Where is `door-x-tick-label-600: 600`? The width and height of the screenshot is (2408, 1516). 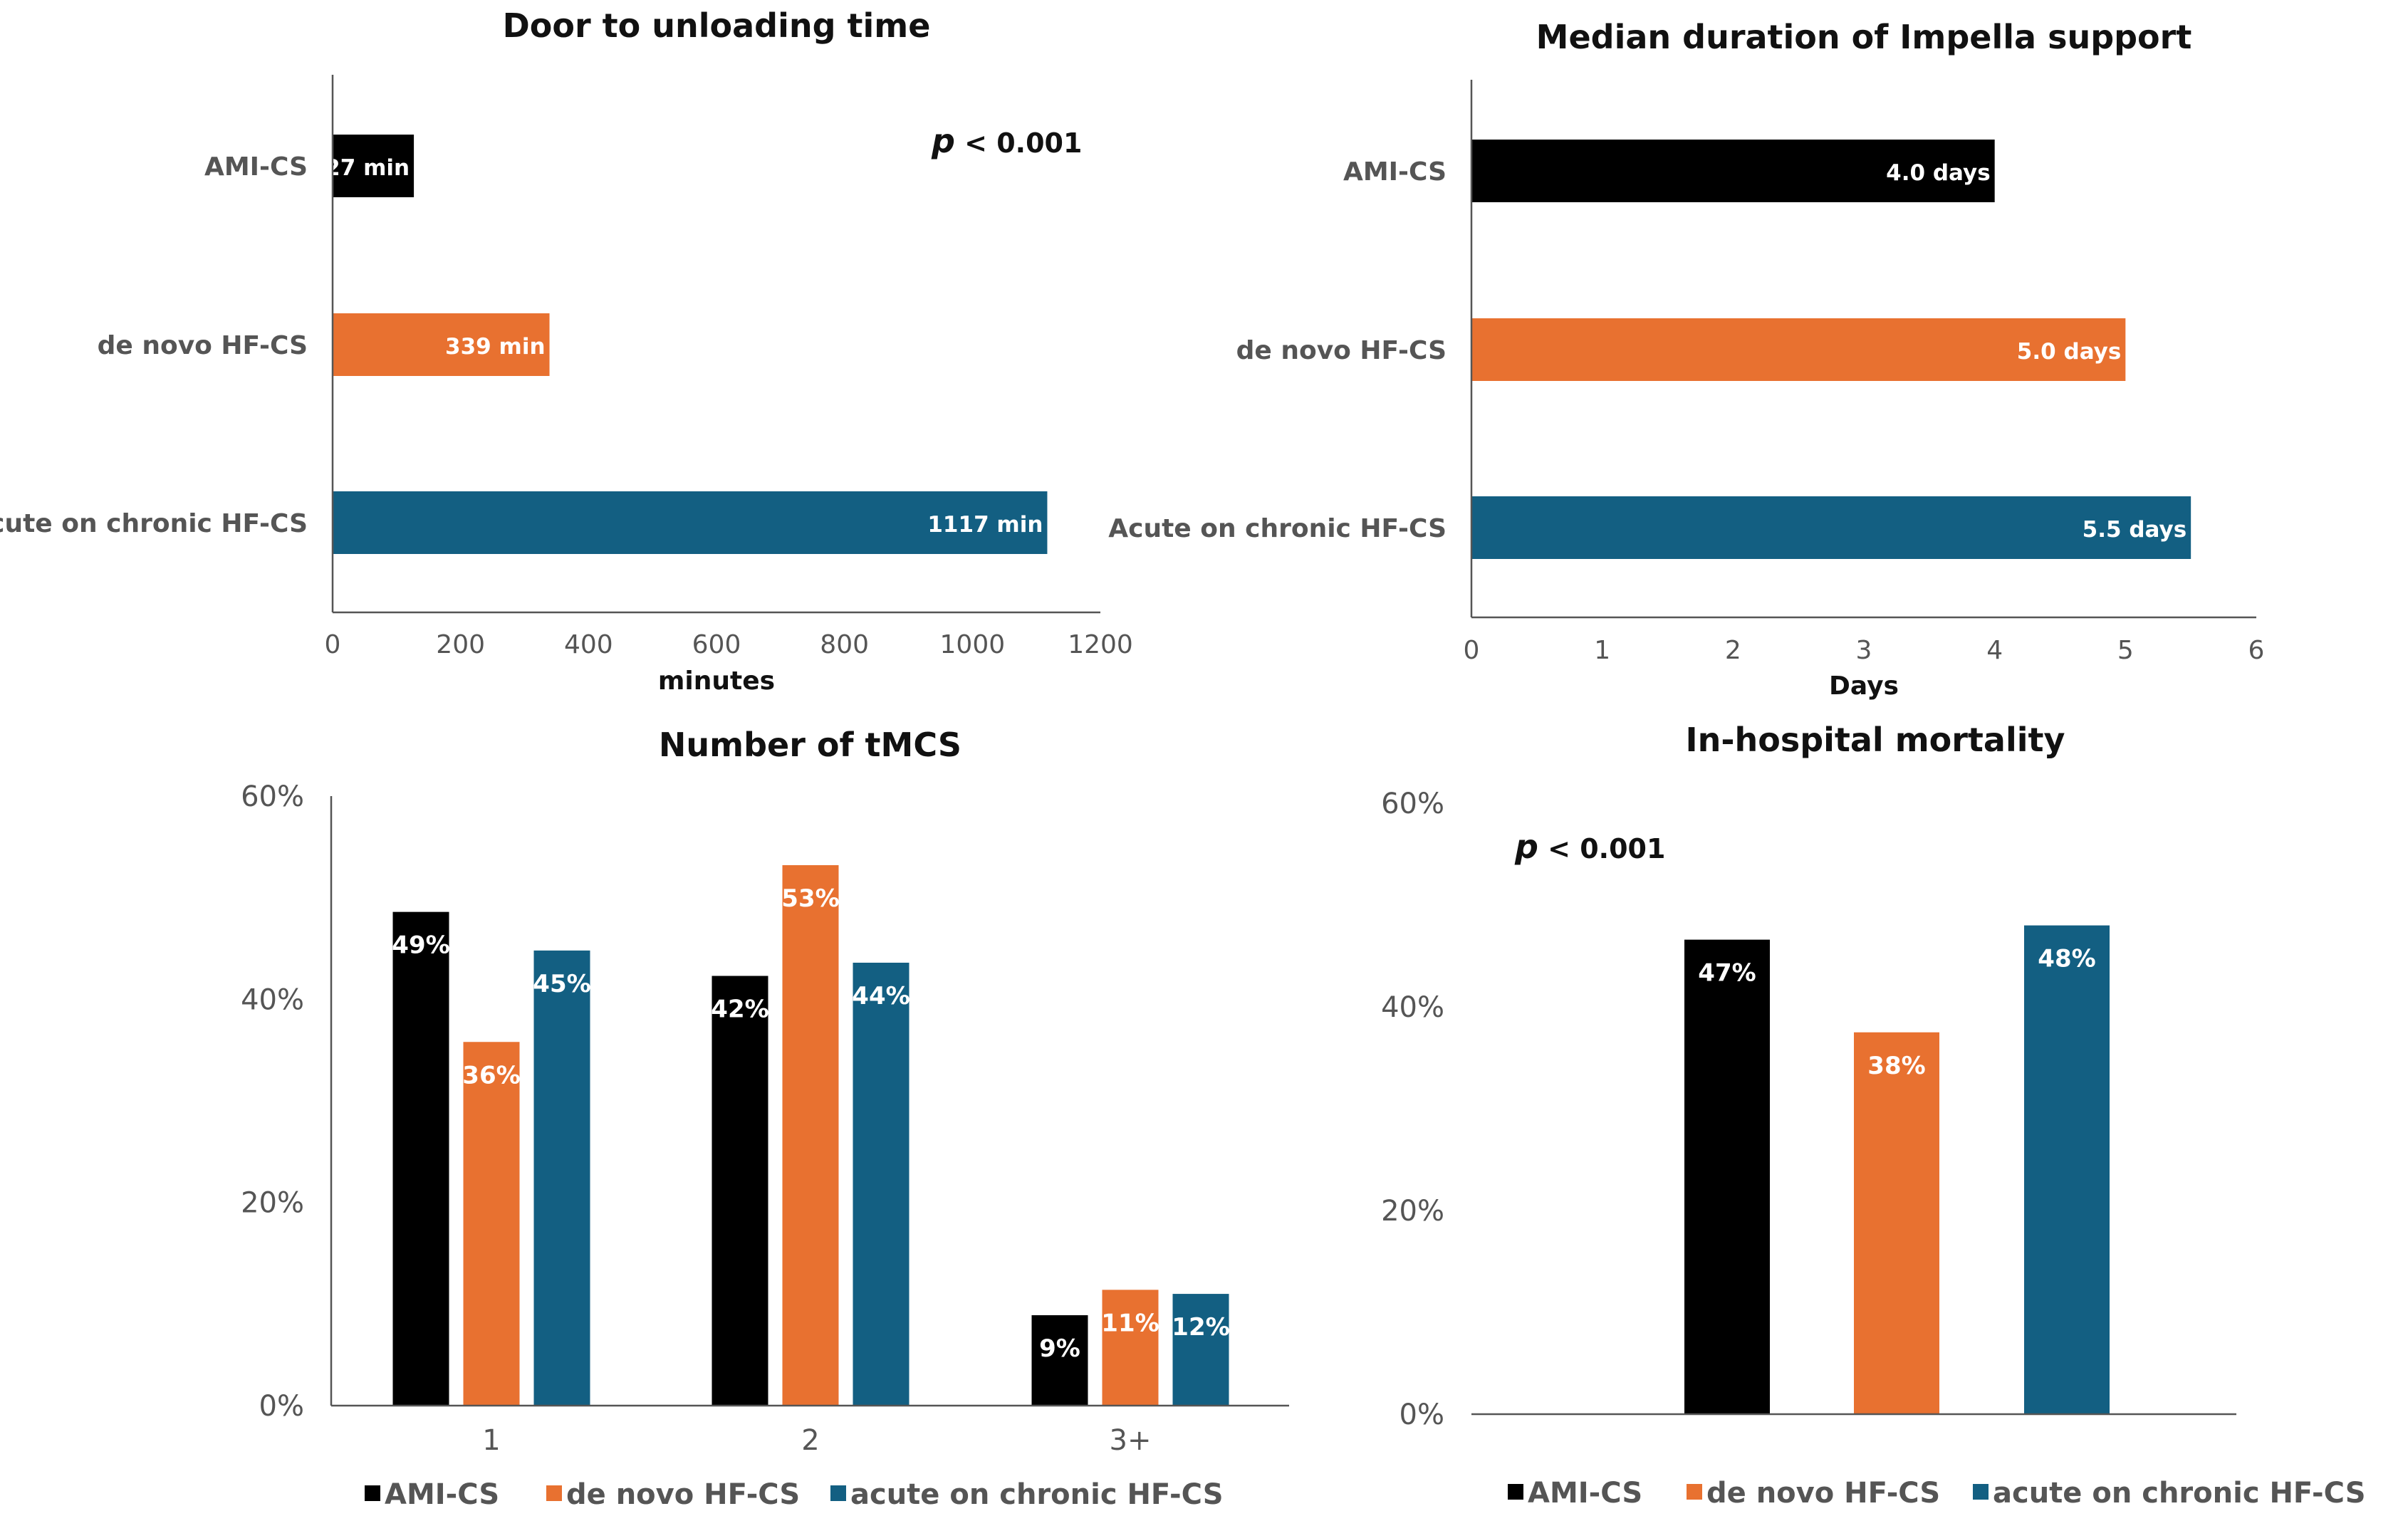
door-x-tick-label-600: 600 is located at coordinates (716, 644).